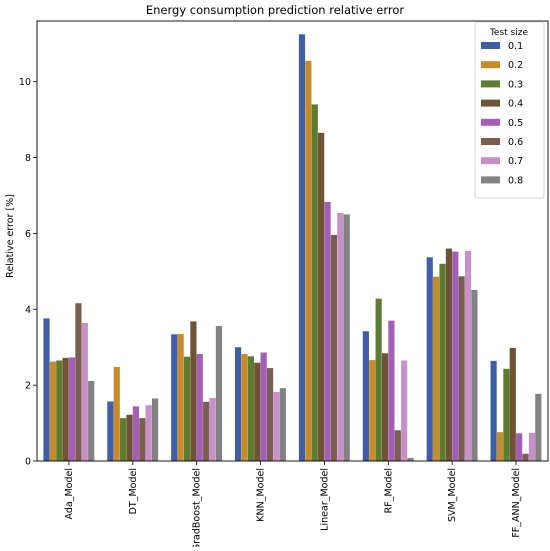 The width and height of the screenshot is (550, 551). Describe the element at coordinates (324, 499) in the screenshot. I see `x-tick-label: Linear_Model` at that location.